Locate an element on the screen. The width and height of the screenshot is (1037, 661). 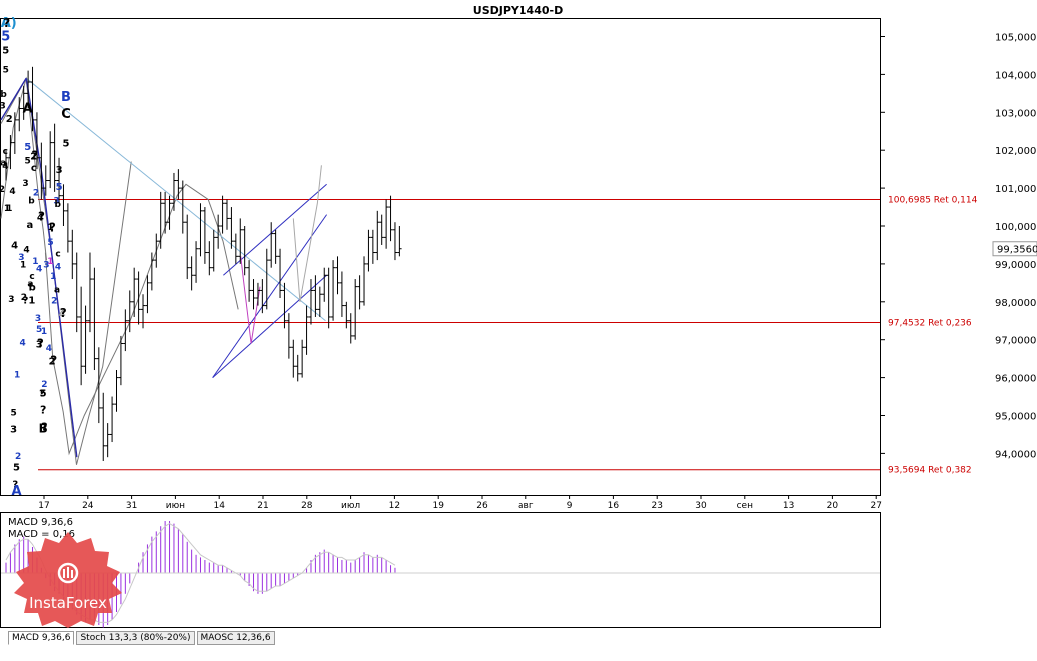
wave-label: B is located at coordinates (43, 429).